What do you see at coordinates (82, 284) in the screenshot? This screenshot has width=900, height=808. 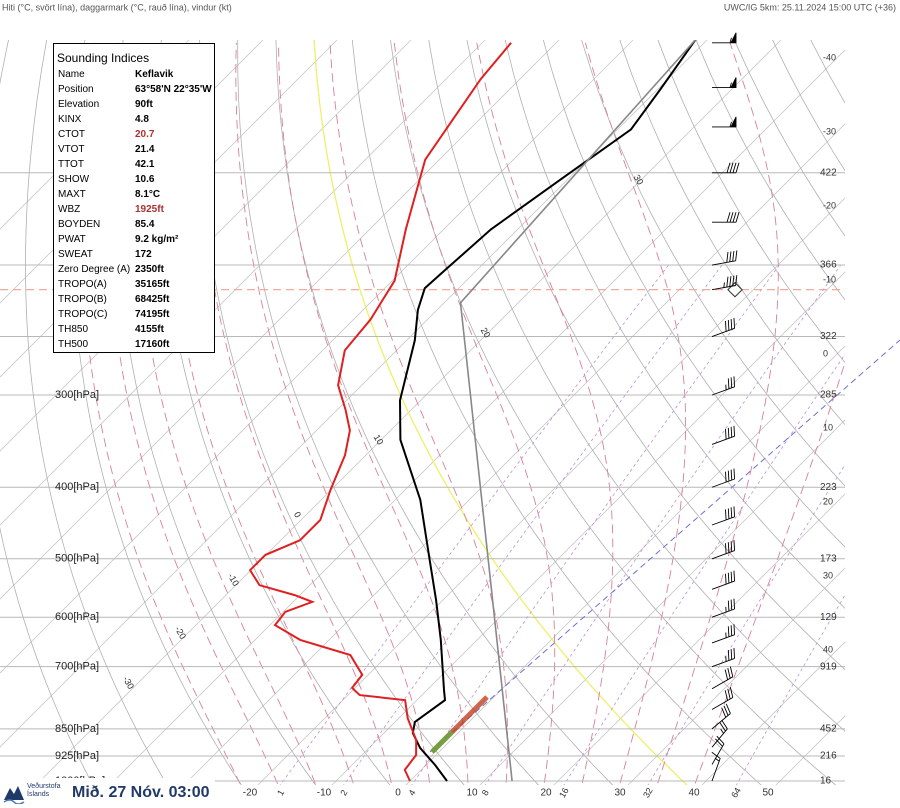 I see `index-name: TROPO(A)` at bounding box center [82, 284].